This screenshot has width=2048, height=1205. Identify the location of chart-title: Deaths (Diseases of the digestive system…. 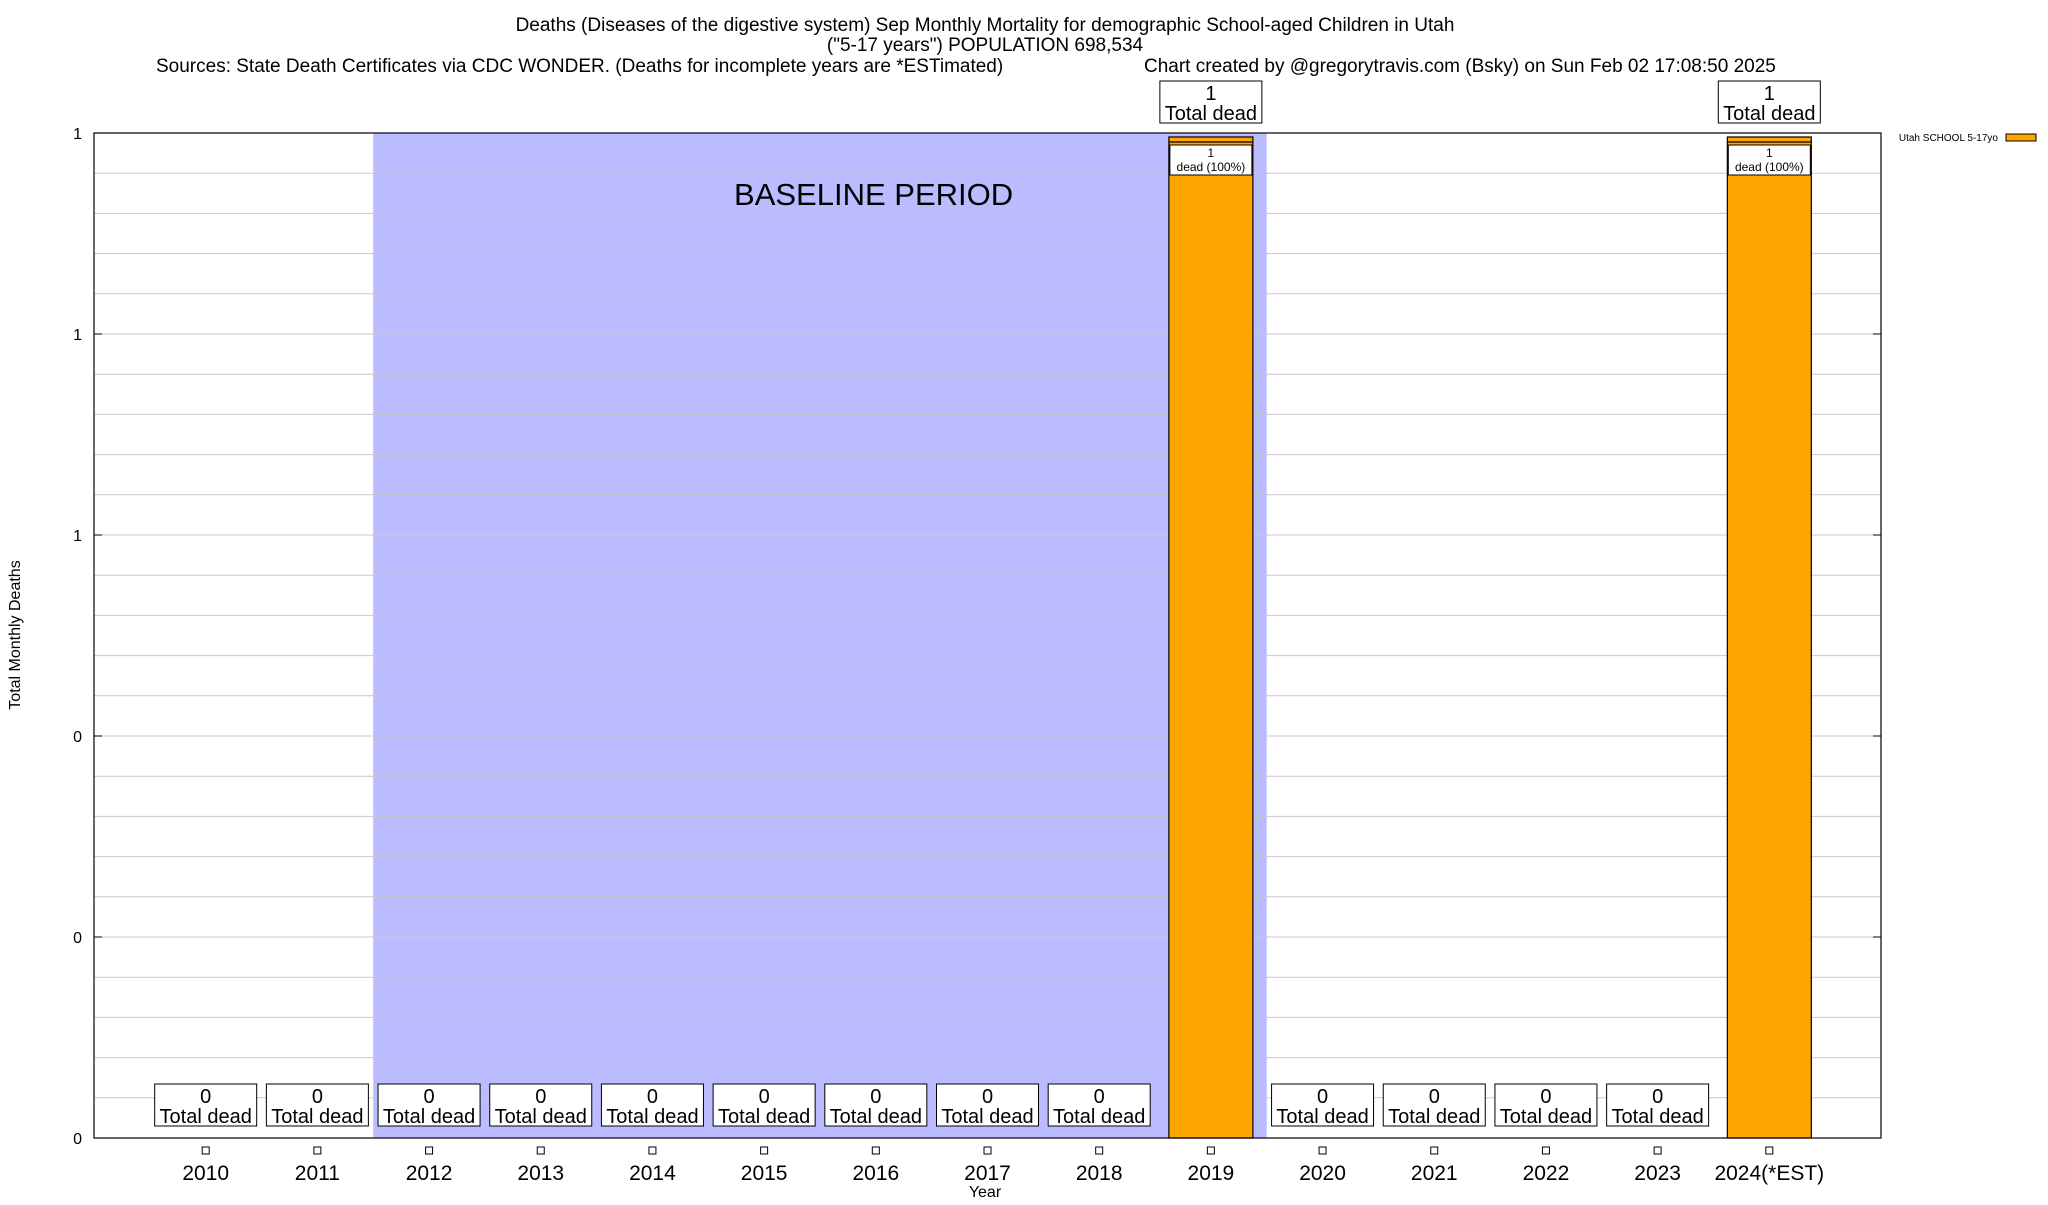
(985, 25).